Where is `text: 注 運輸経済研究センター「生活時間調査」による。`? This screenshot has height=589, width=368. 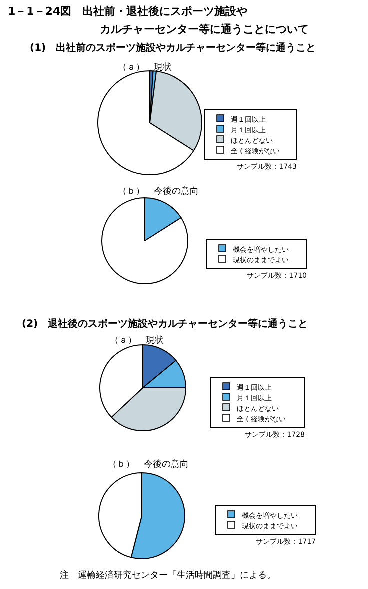 text: 注 運輸経済研究センター「生活時間調査」による。 is located at coordinates (168, 575).